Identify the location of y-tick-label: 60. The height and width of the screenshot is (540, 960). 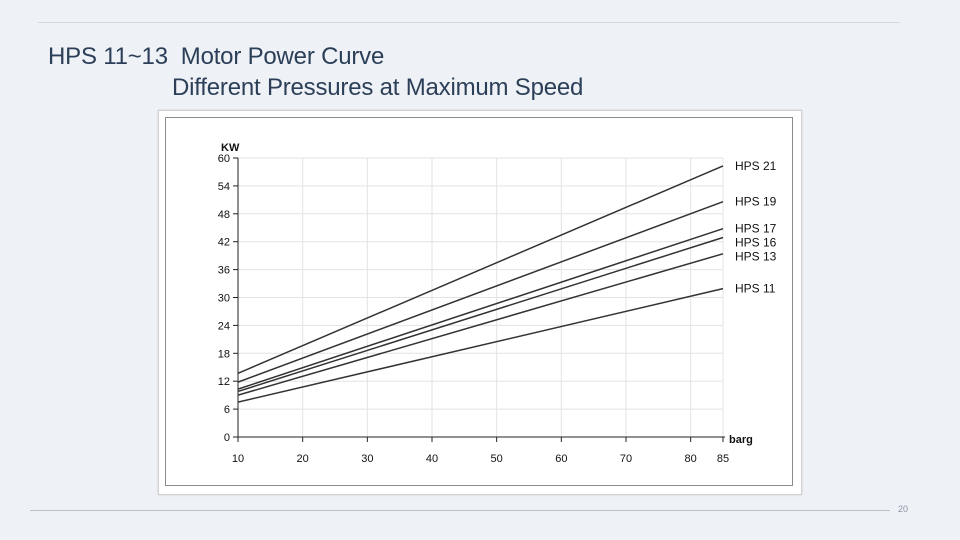
(224, 159).